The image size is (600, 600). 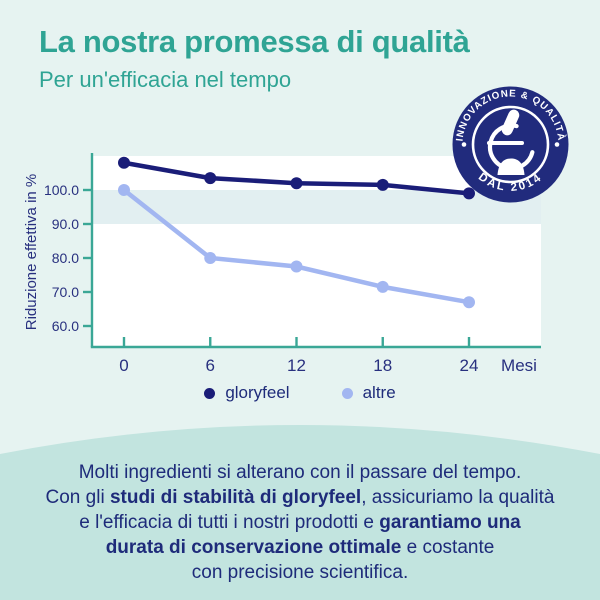 What do you see at coordinates (77, 497) in the screenshot?
I see `footer-segment: Con gli` at bounding box center [77, 497].